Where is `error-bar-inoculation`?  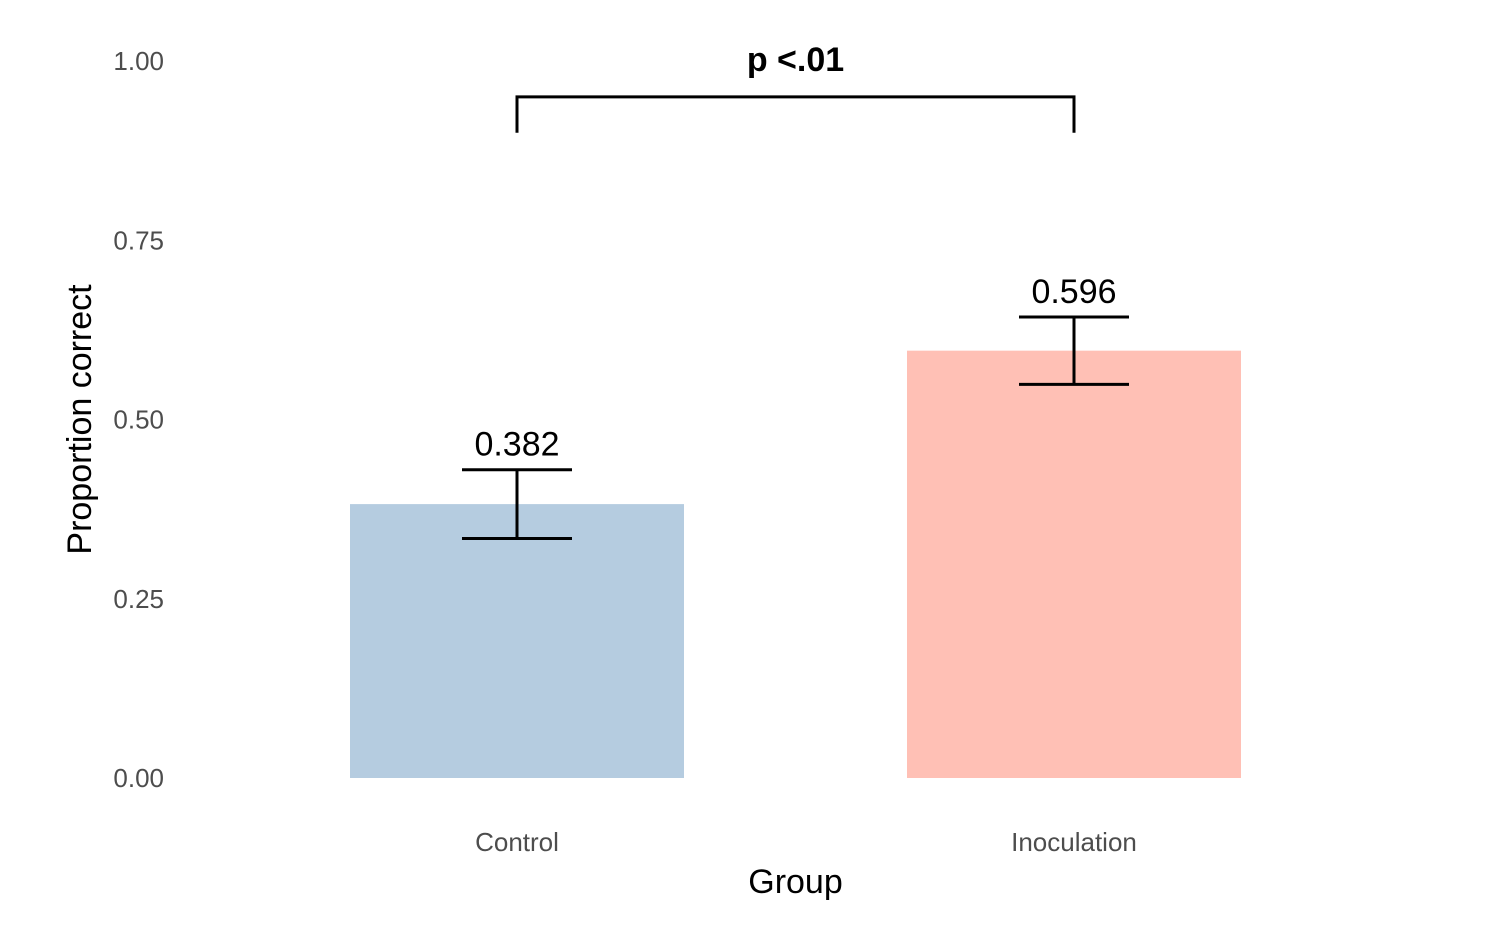
error-bar-inoculation is located at coordinates (1074, 350).